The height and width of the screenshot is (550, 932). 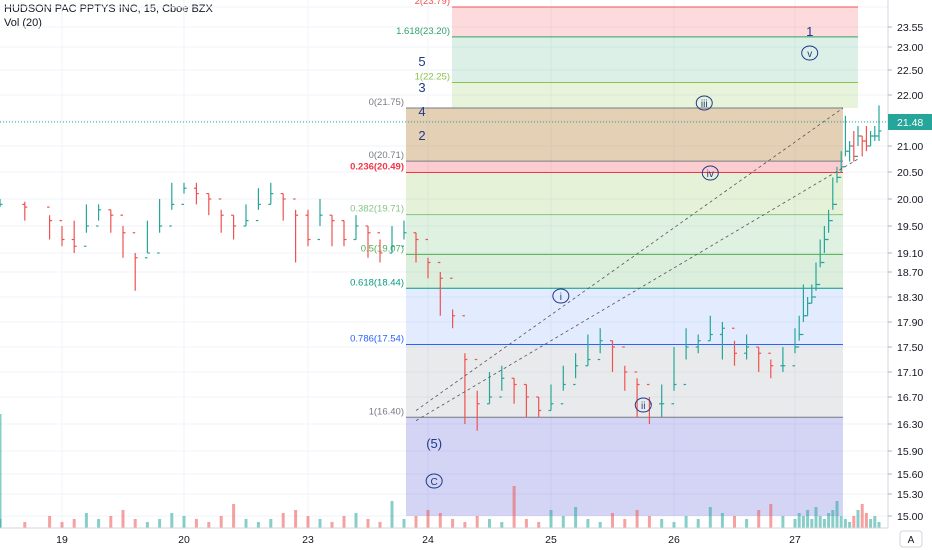 I want to click on fib-level-label: 0.236(20.49), so click(x=377, y=167).